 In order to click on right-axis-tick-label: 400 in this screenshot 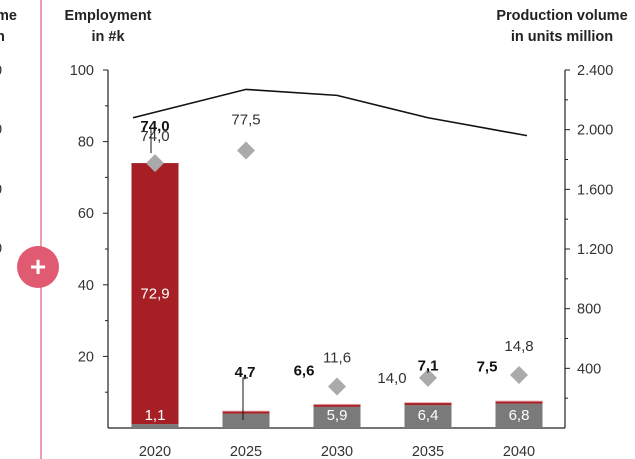, I will do `click(589, 369)`.